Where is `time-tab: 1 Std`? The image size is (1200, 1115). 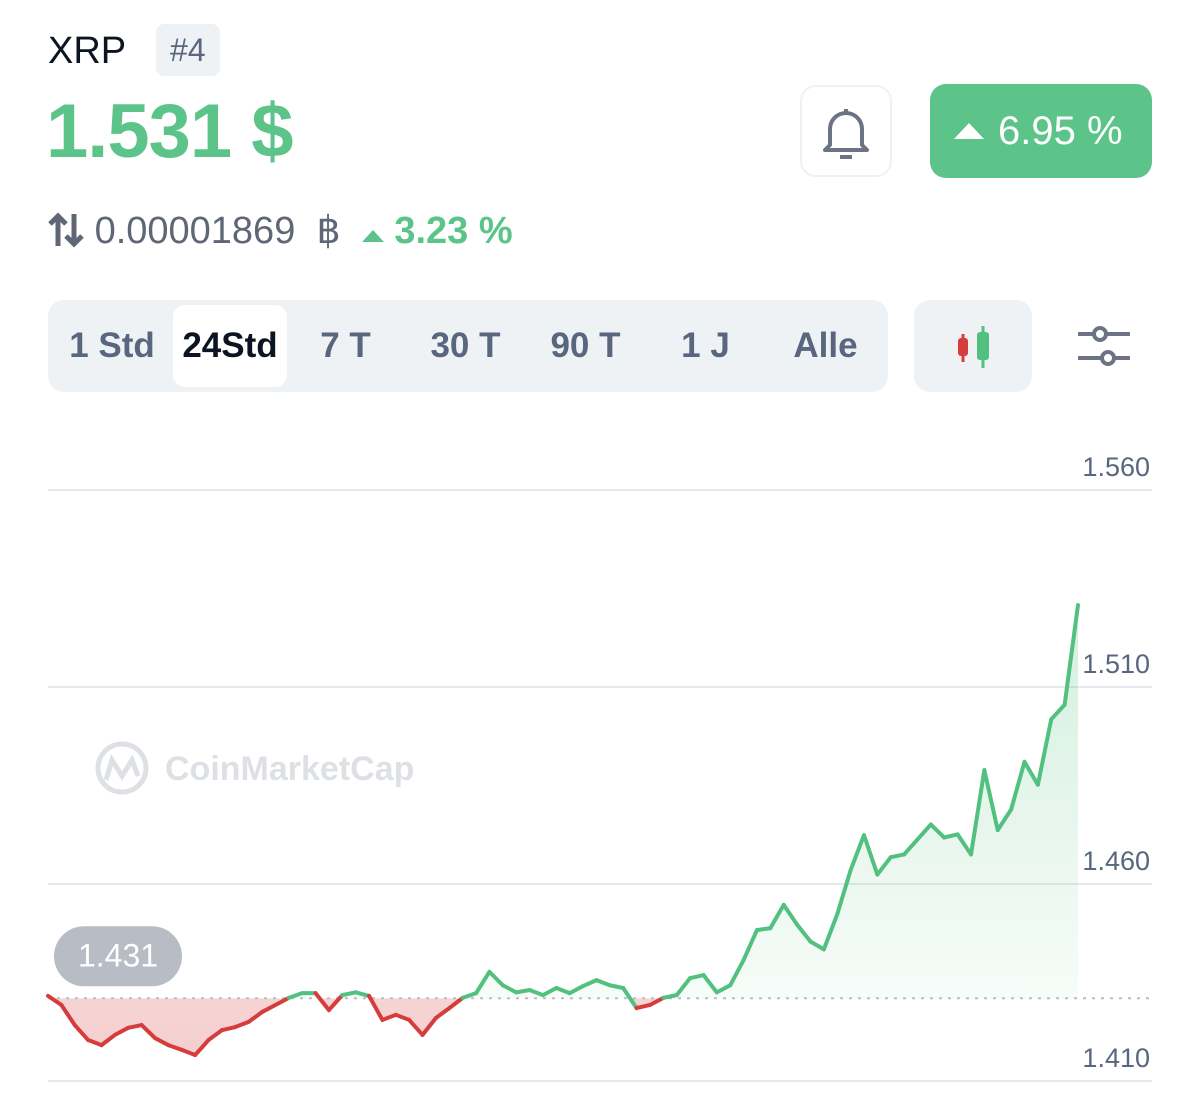
time-tab: 1 Std is located at coordinates (112, 345).